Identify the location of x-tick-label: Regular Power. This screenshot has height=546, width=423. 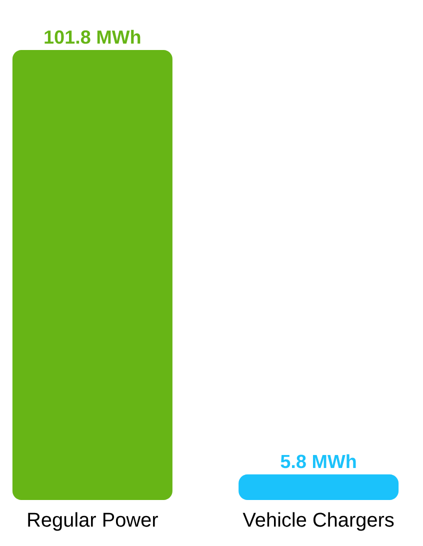
(93, 521).